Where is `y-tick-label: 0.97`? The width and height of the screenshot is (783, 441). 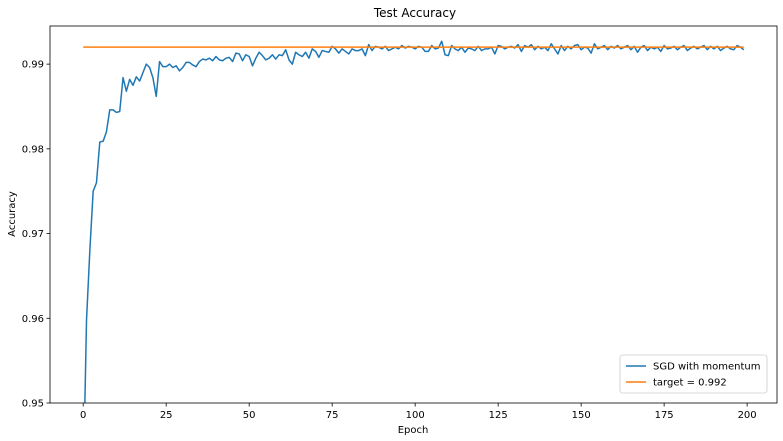 y-tick-label: 0.97 is located at coordinates (33, 234).